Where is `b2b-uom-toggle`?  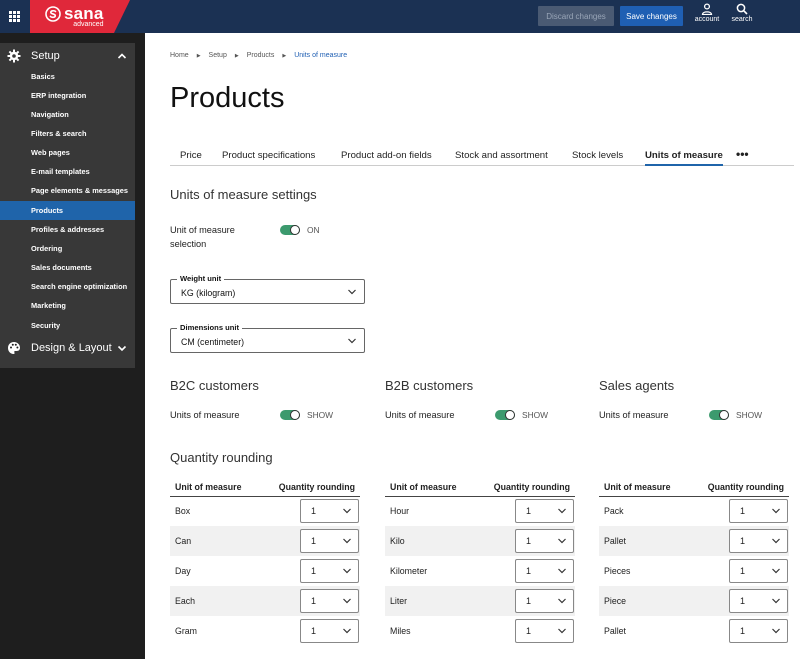 b2b-uom-toggle is located at coordinates (505, 414).